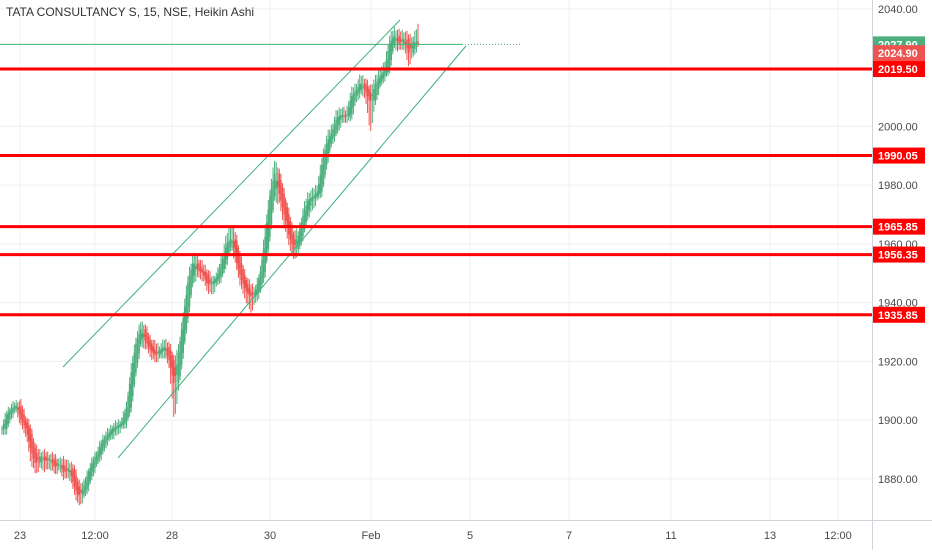  I want to click on y-tick-label: 1940.00, so click(898, 304).